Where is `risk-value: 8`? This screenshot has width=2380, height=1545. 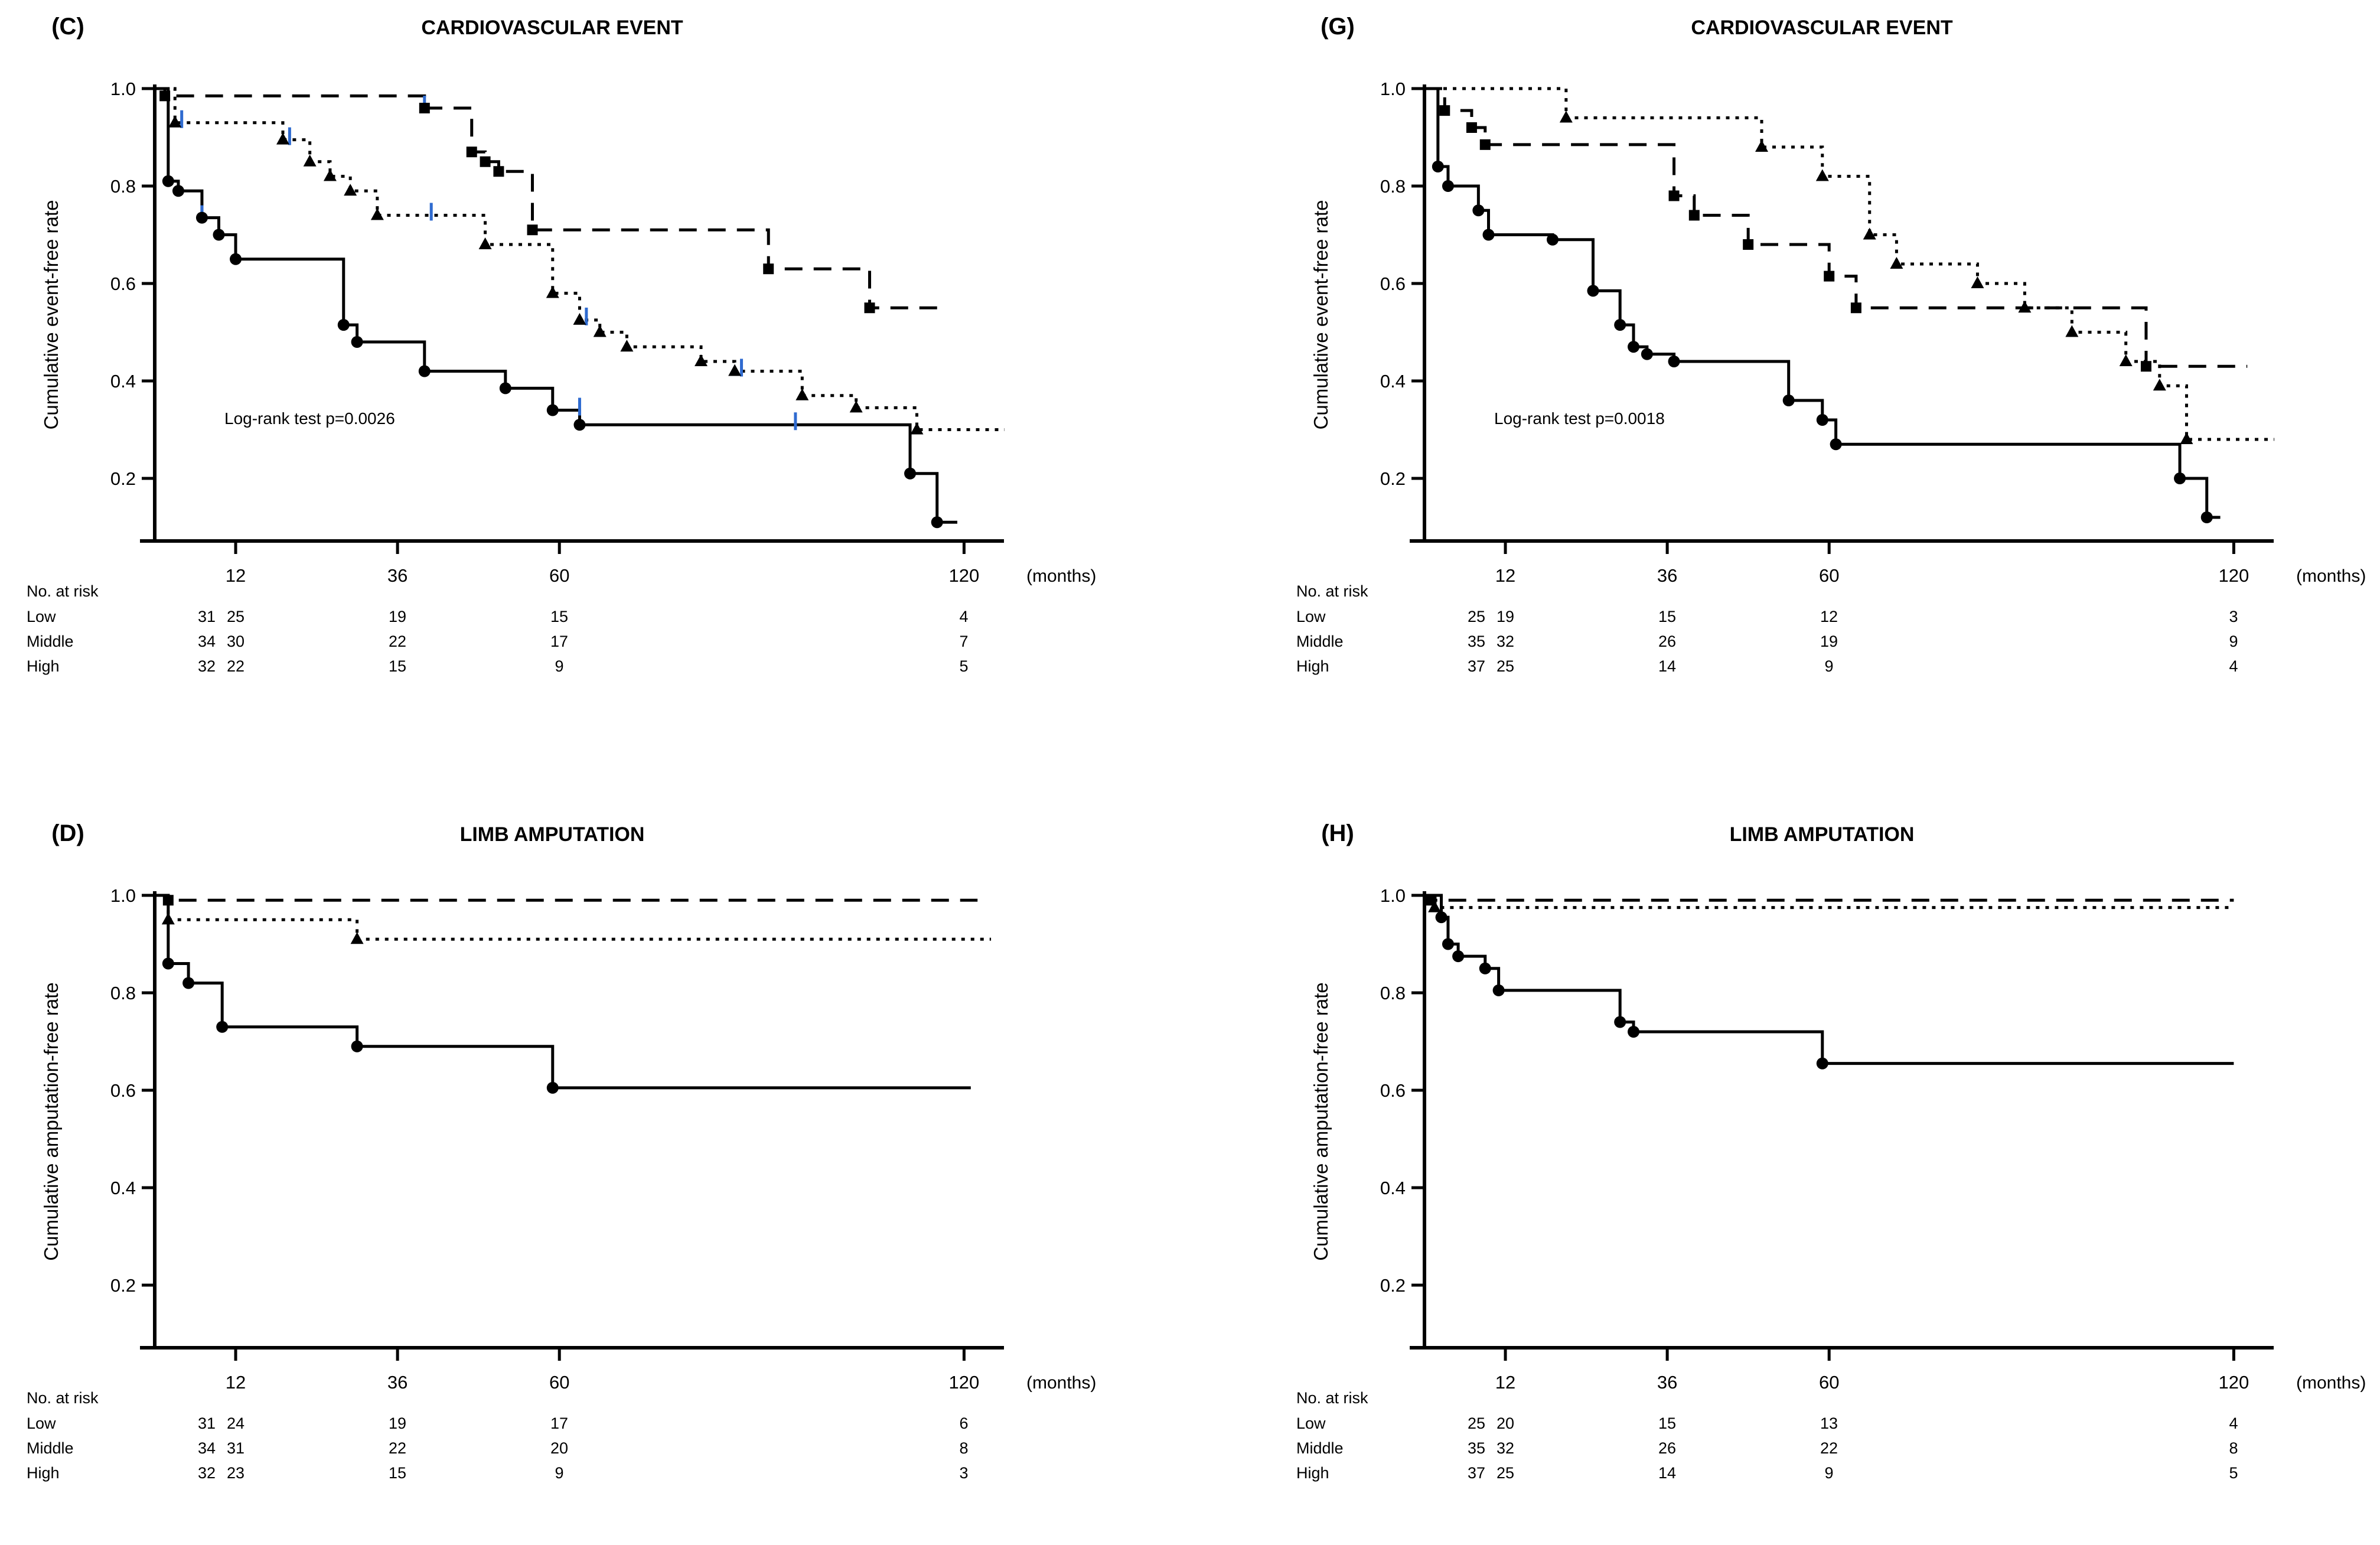 risk-value: 8 is located at coordinates (964, 1448).